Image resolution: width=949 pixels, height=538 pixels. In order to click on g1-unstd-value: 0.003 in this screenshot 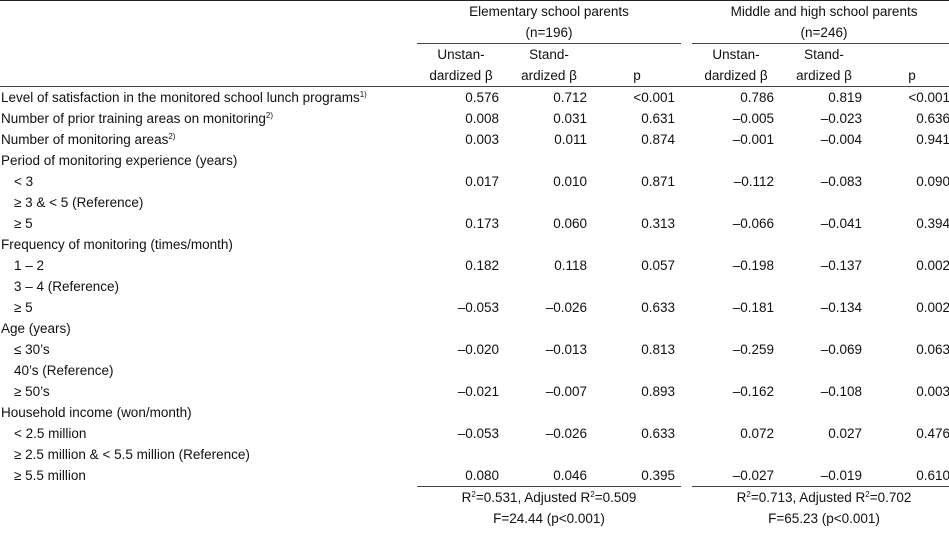, I will do `click(482, 139)`.